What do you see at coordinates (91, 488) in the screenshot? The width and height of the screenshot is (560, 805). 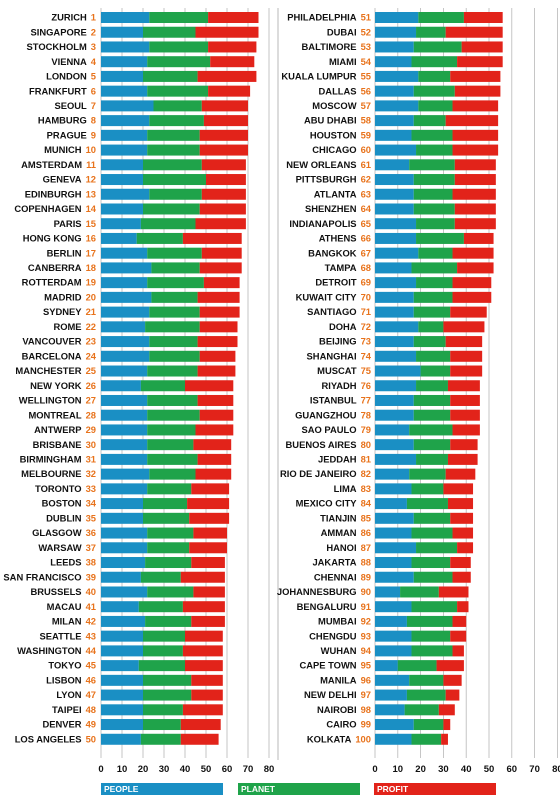 I see `city-rank: 33` at bounding box center [91, 488].